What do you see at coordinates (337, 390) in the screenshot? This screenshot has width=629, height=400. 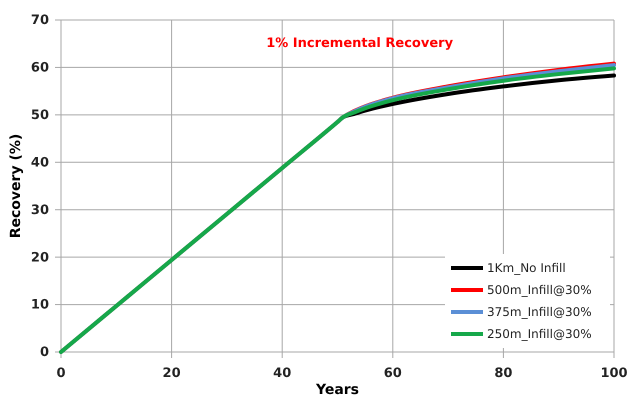 I see `x-axis-title: Years` at bounding box center [337, 390].